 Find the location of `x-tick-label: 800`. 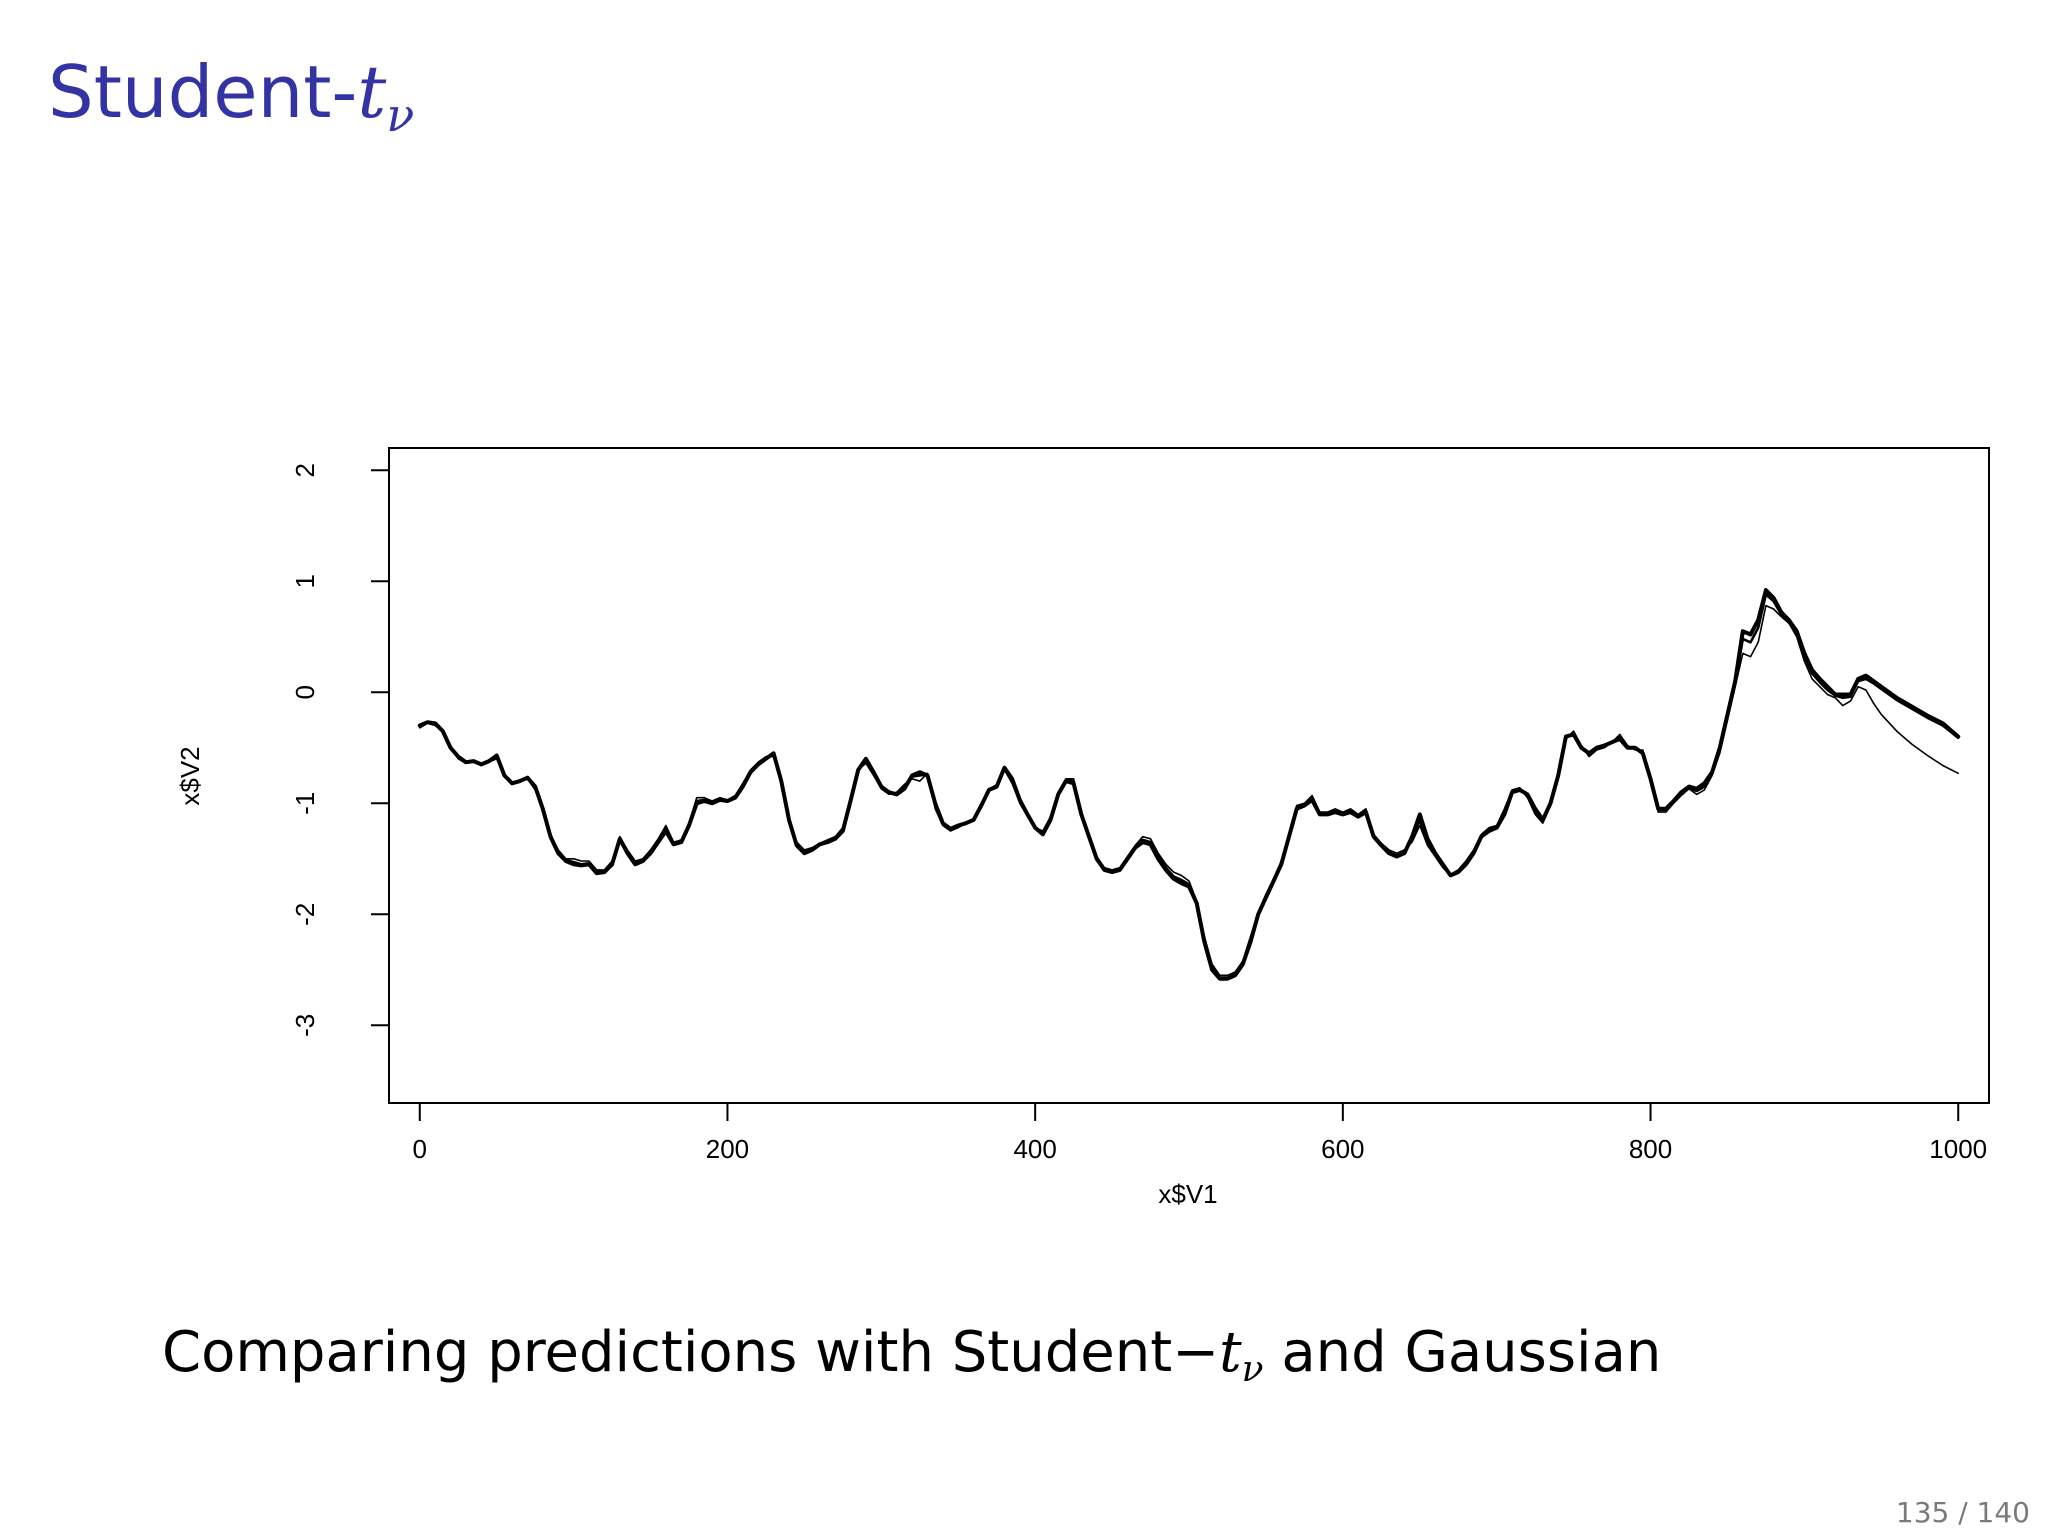

x-tick-label: 800 is located at coordinates (1650, 1149).